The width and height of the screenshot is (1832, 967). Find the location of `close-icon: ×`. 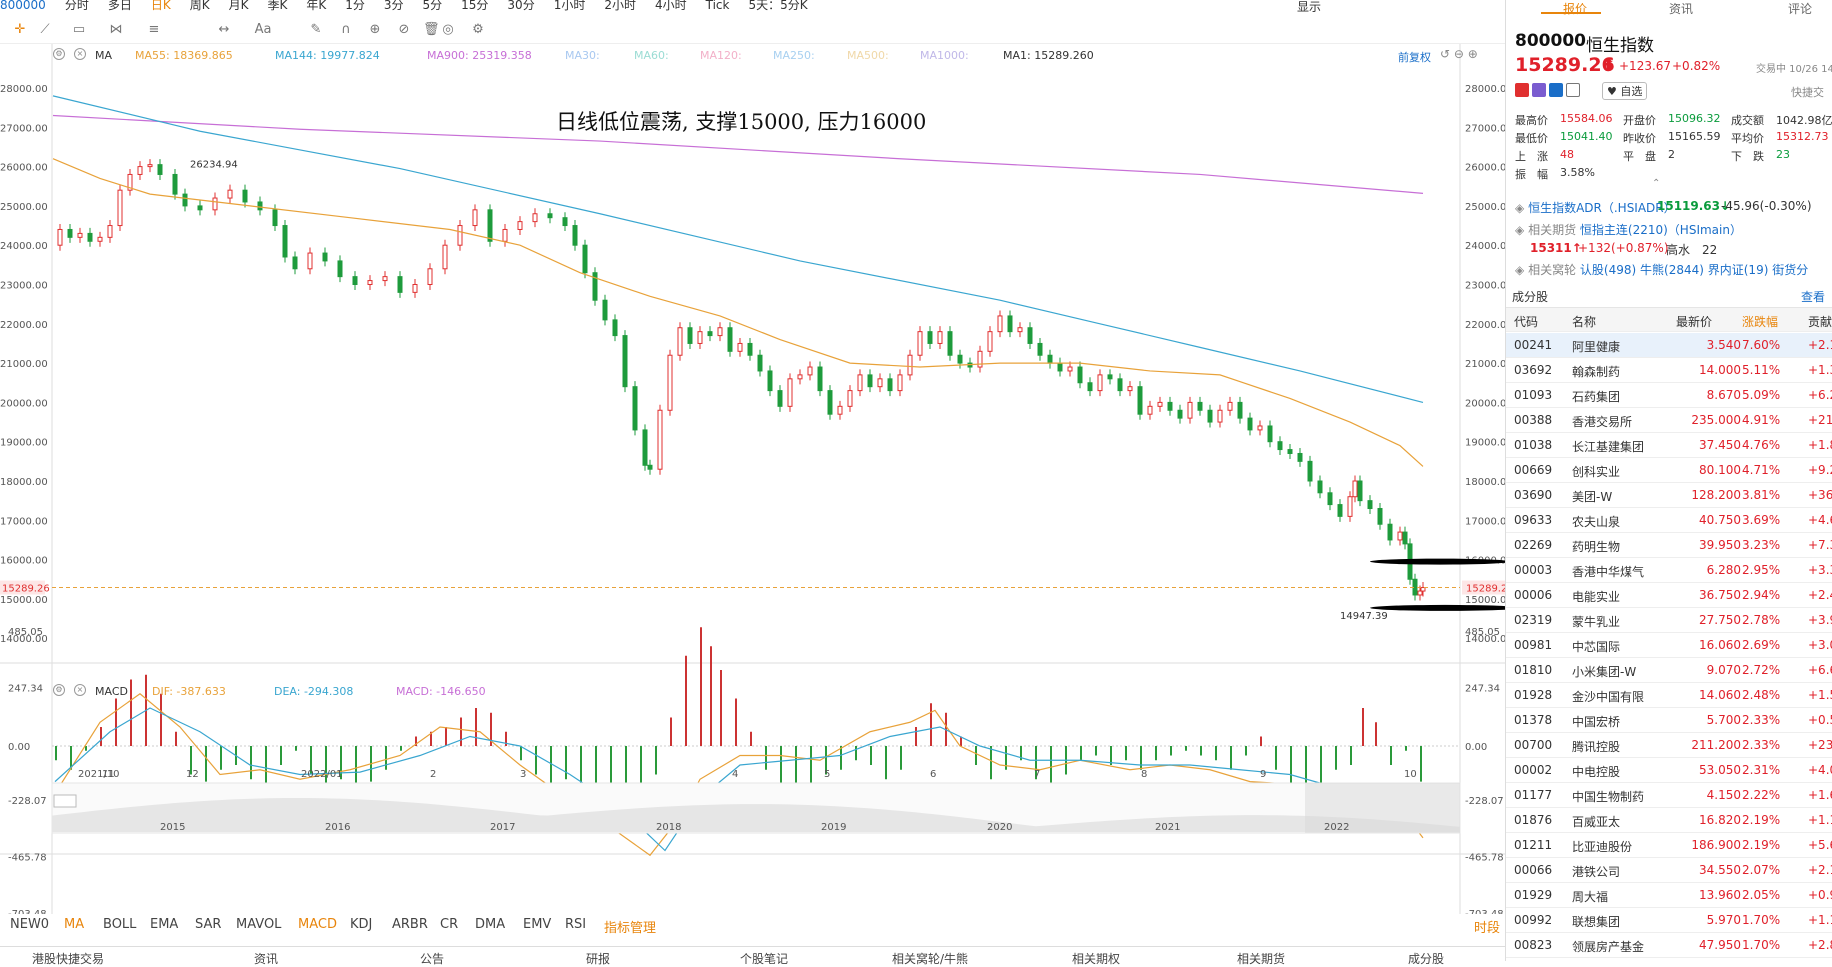

close-icon: × is located at coordinates (80, 54).